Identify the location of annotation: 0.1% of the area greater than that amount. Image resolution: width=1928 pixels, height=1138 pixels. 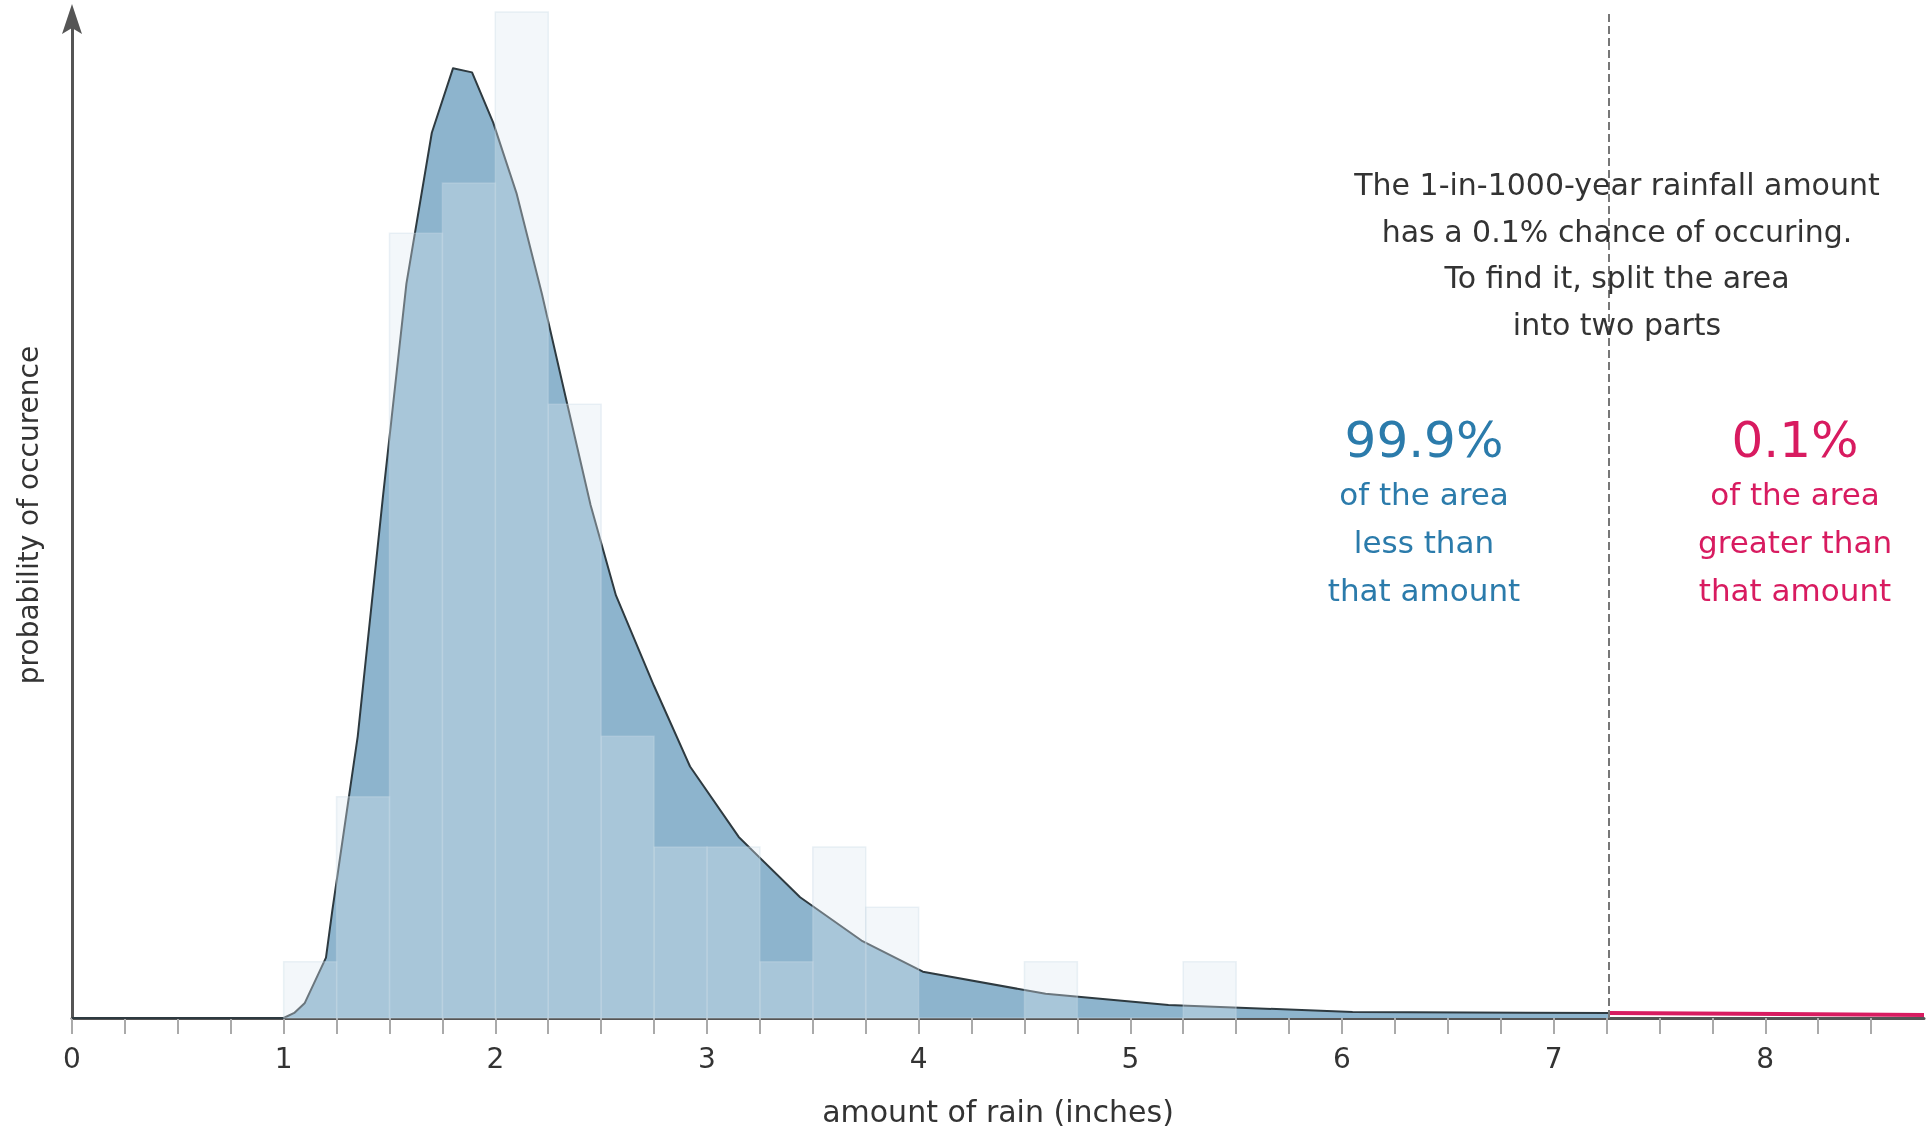
(1795, 510).